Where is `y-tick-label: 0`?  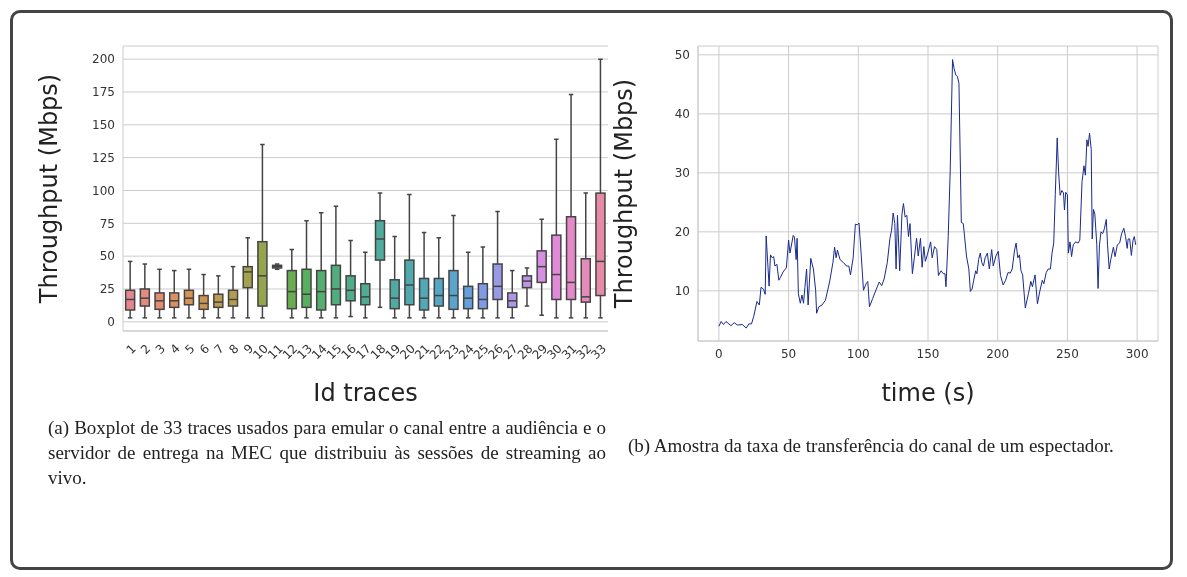
y-tick-label: 0 is located at coordinates (111, 322).